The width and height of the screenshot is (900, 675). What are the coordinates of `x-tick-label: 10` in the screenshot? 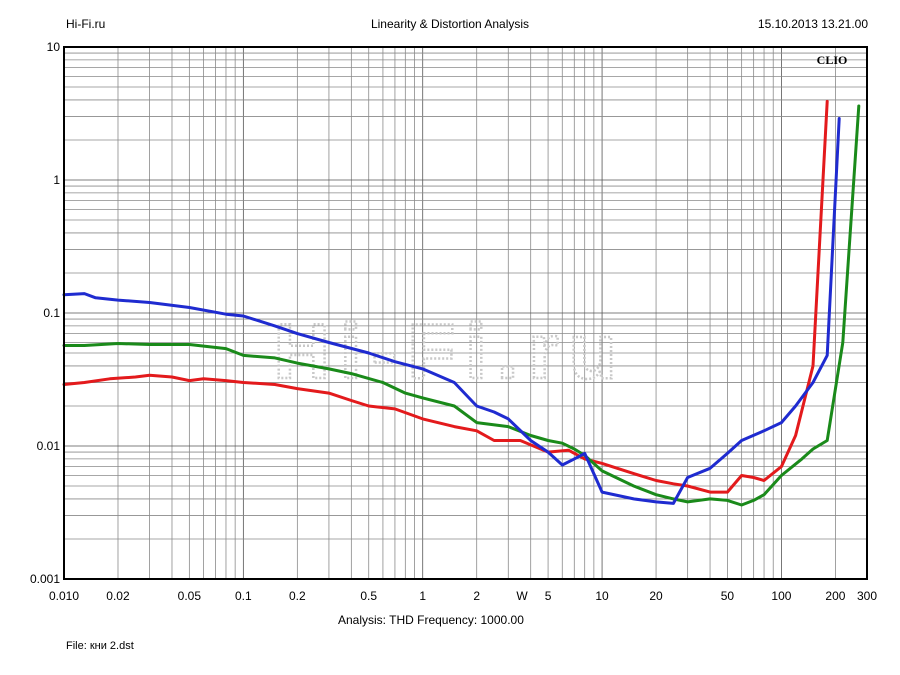 It's located at (602, 596).